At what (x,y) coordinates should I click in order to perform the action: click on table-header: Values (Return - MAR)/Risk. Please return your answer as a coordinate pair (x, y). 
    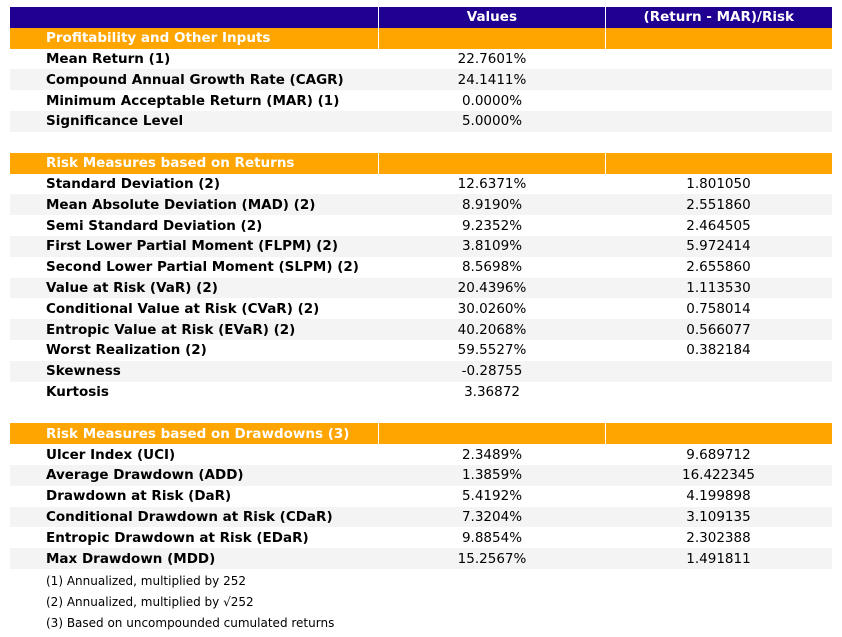
    Looking at the image, I should click on (421, 17).